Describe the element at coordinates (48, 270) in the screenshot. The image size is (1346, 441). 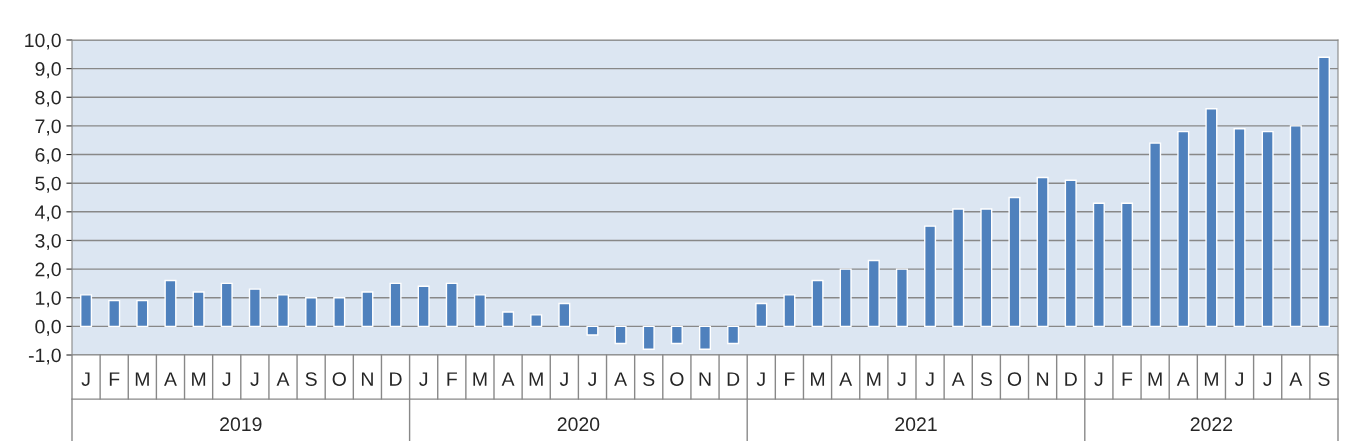
I see `y-tick-label: 2,0` at that location.